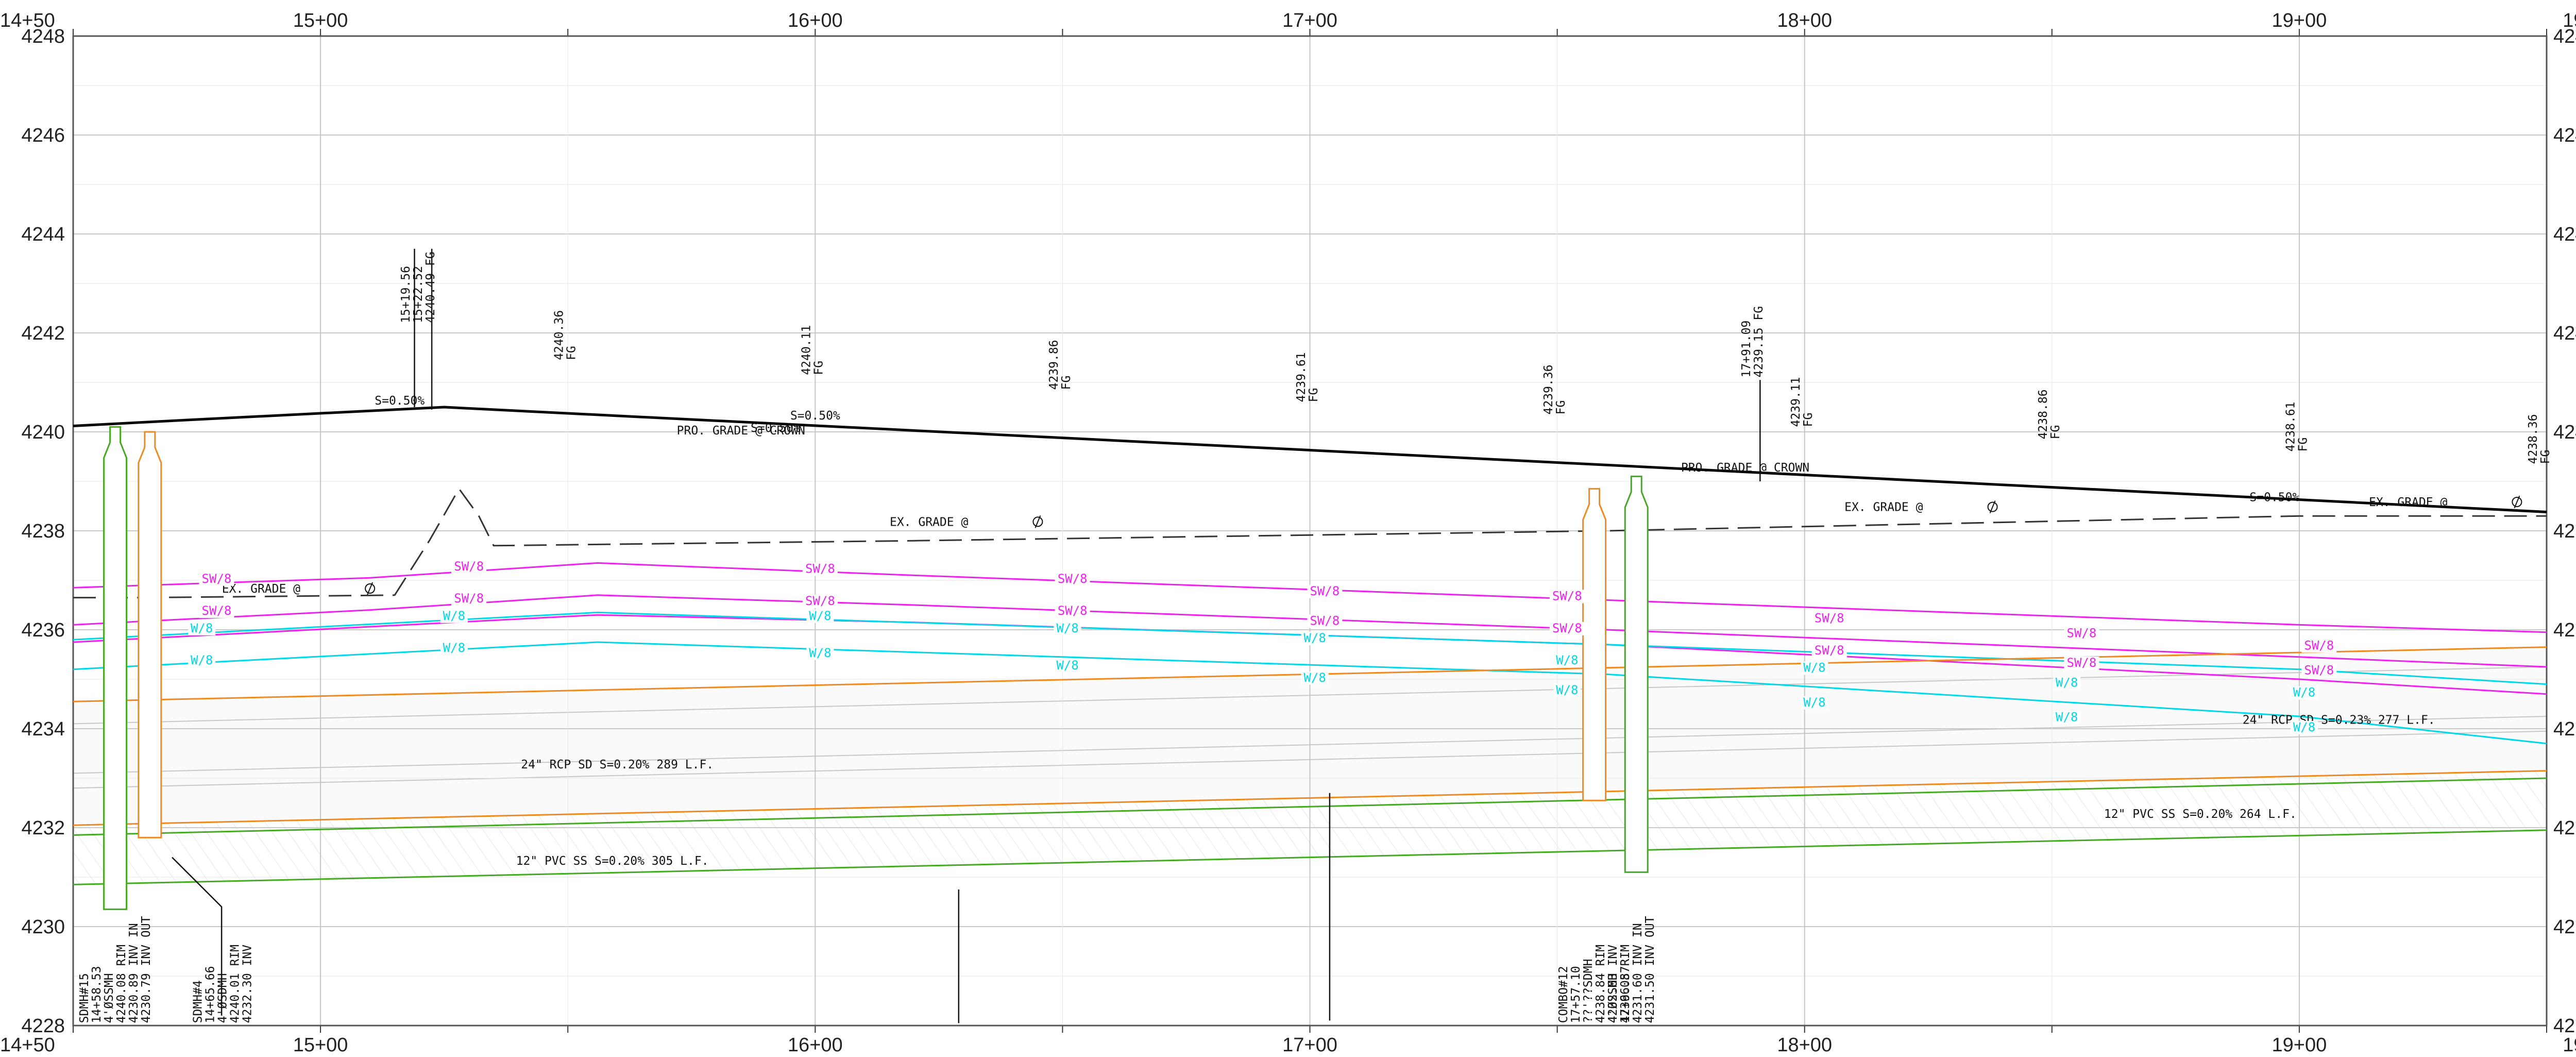 The height and width of the screenshot is (1057, 2576). Describe the element at coordinates (1804, 20) in the screenshot. I see `station-label-top: 18+00` at that location.